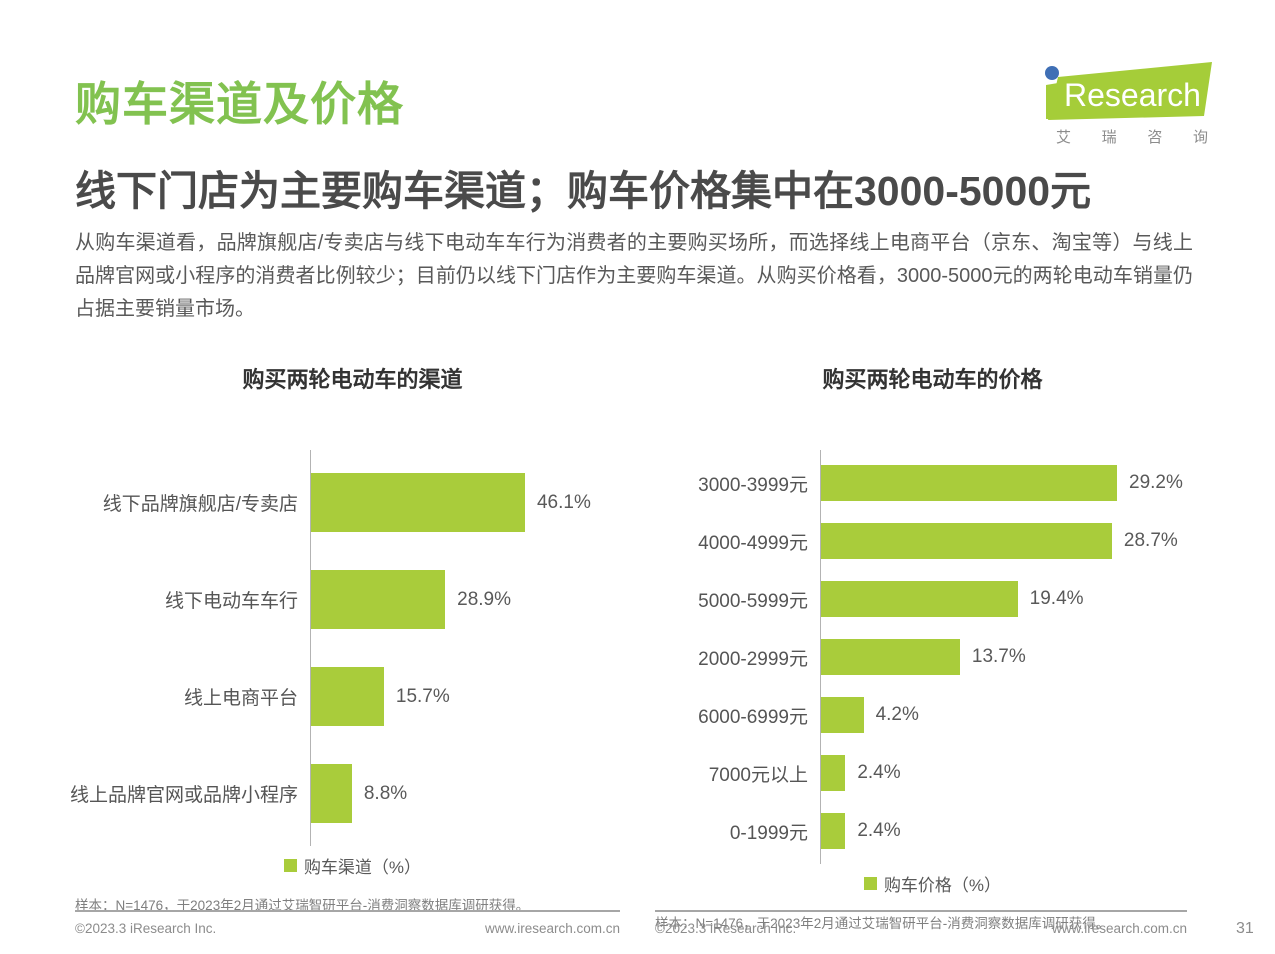 The height and width of the screenshot is (954, 1275). Describe the element at coordinates (753, 601) in the screenshot. I see `category-label: 5000-5999元` at that location.